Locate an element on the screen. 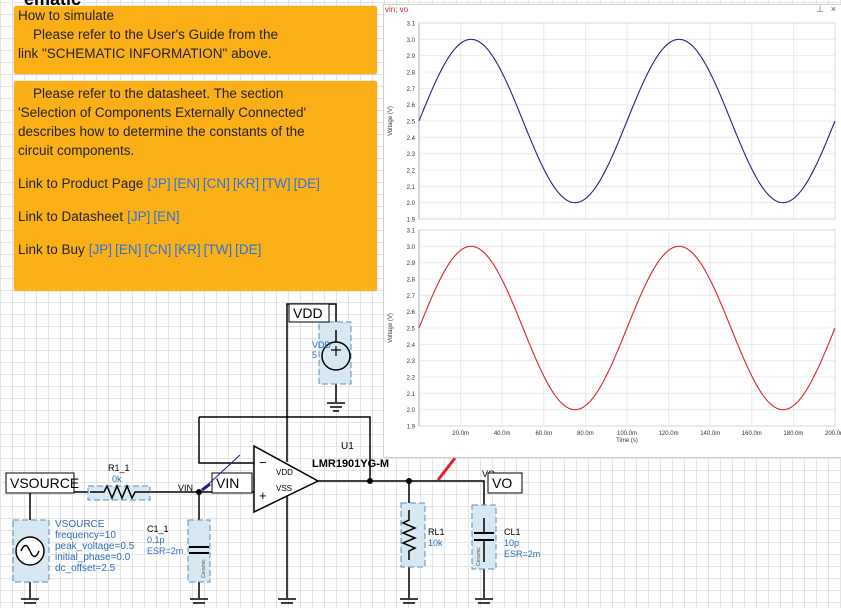 The width and height of the screenshot is (841, 608). vo-probe-tip is located at coordinates (446, 469).